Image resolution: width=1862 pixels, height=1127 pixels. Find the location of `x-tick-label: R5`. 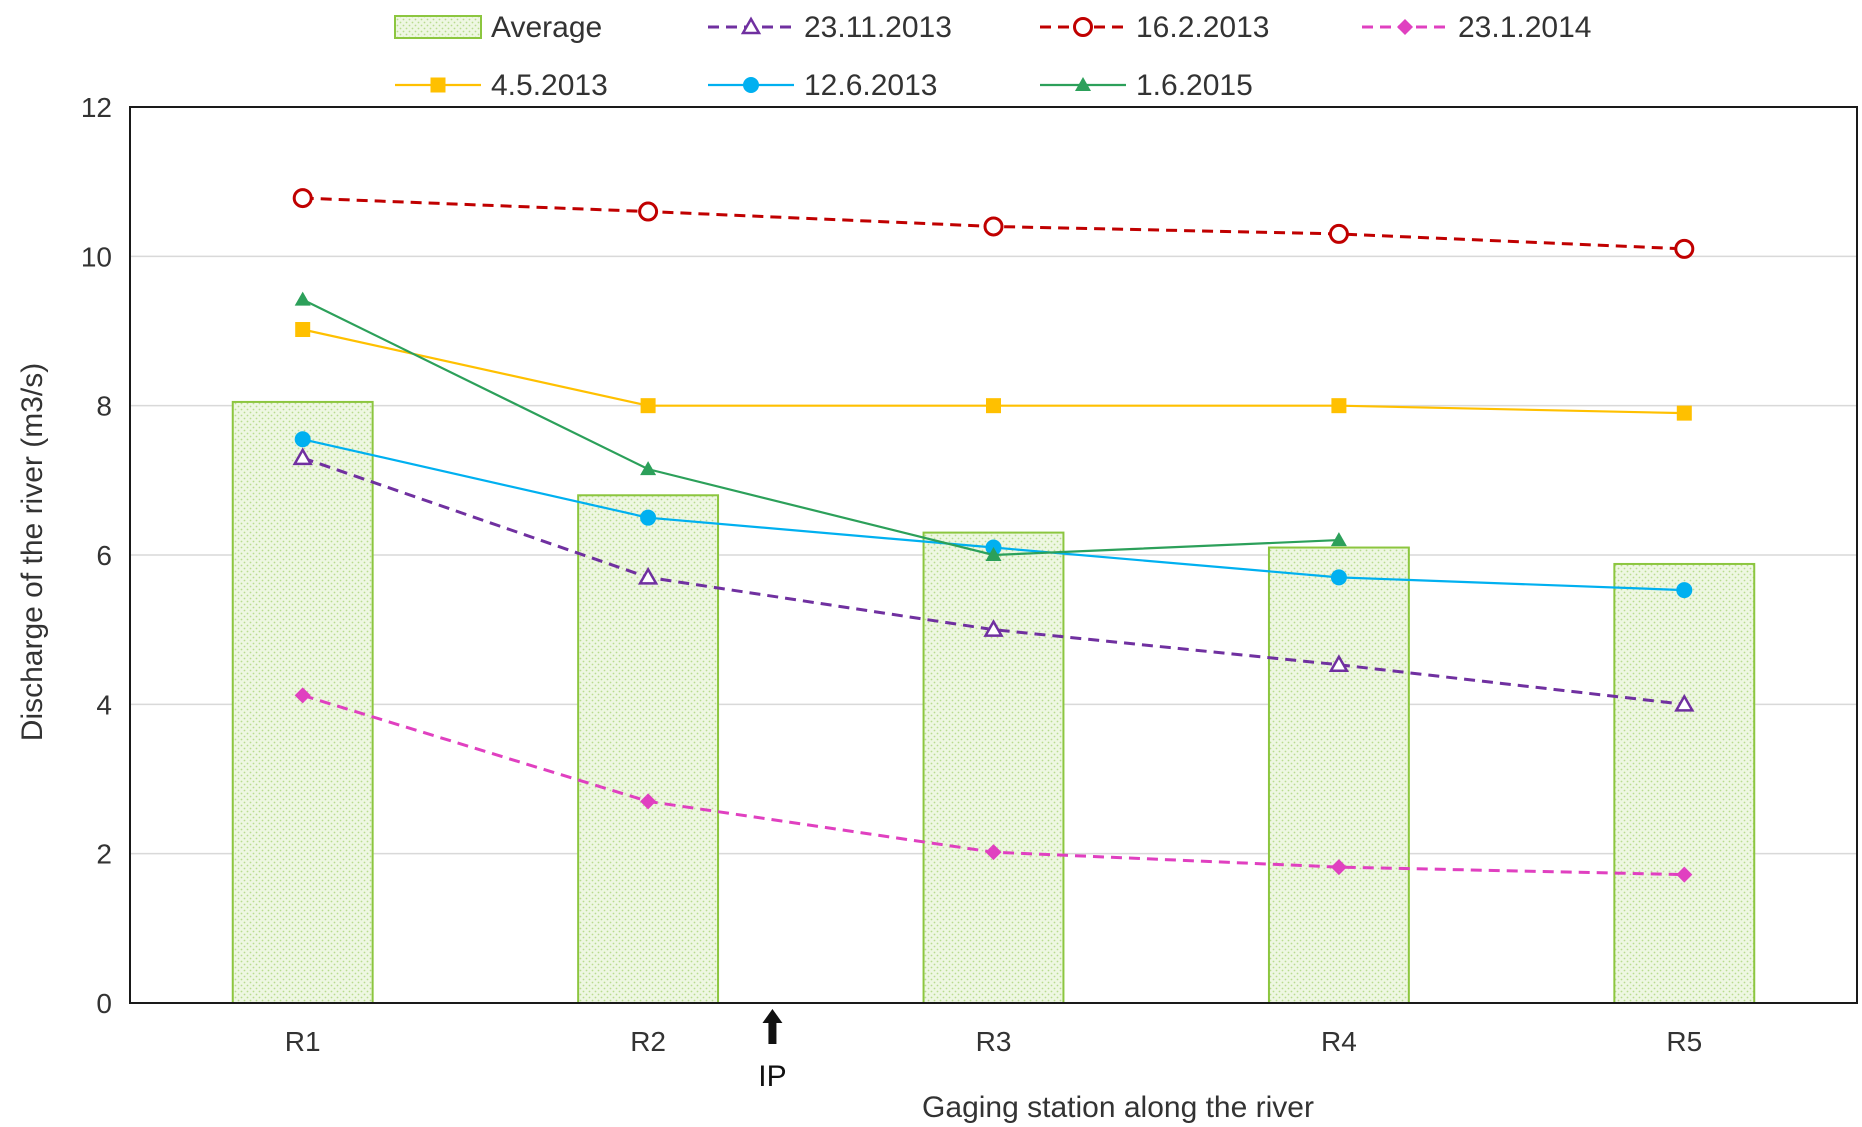

x-tick-label: R5 is located at coordinates (1684, 1041).